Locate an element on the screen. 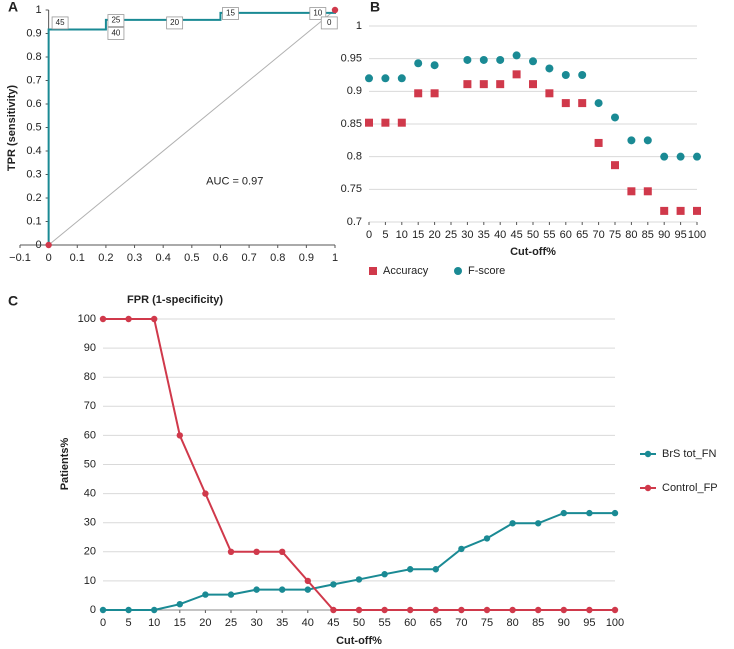 The image size is (734, 649). x-tick-label: 50 is located at coordinates (533, 235).